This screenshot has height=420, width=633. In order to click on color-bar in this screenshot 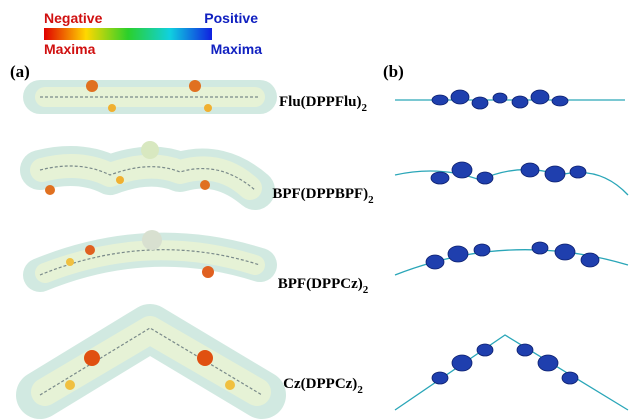, I will do `click(128, 34)`.